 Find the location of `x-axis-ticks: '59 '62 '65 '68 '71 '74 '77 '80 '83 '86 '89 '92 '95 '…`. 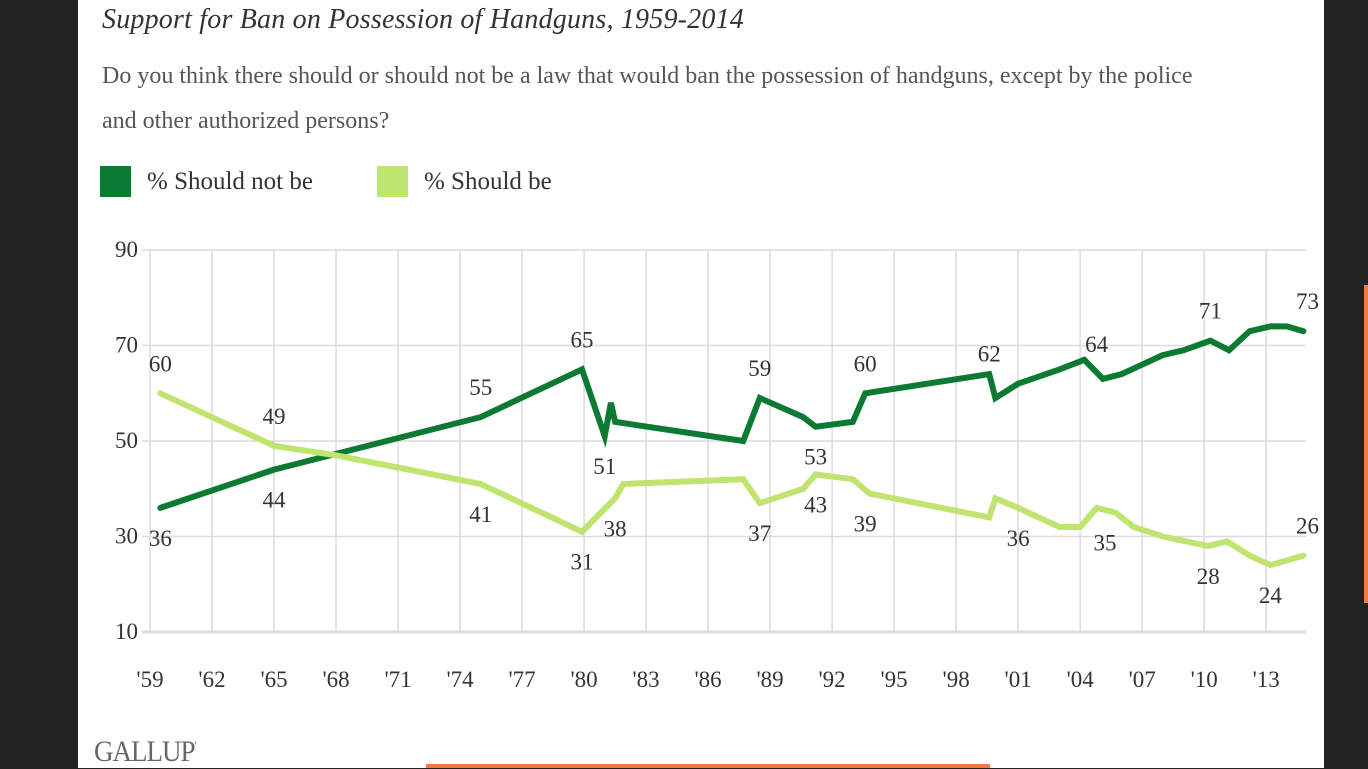

x-axis-ticks: '59 '62 '65 '68 '71 '74 '77 '80 '83 '86 '89 '92 '95 '… is located at coordinates (707, 679).